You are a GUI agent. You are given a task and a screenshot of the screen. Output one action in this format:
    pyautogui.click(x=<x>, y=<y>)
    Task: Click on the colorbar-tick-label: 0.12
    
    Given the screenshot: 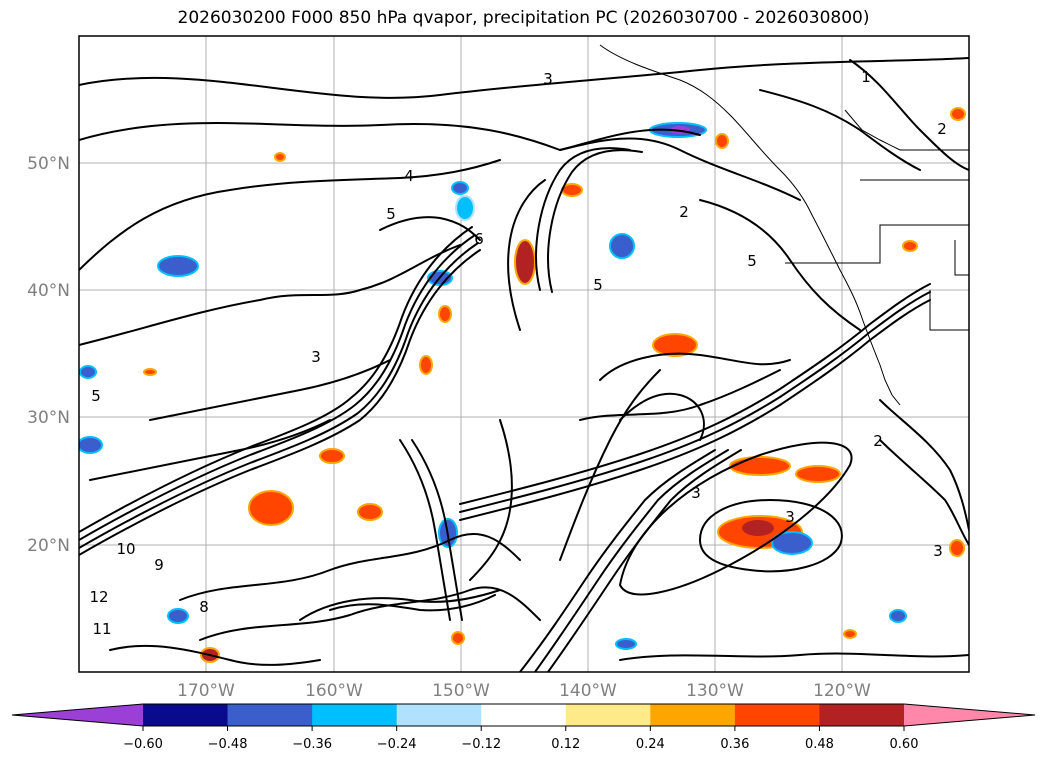 What is the action you would take?
    pyautogui.click(x=565, y=744)
    